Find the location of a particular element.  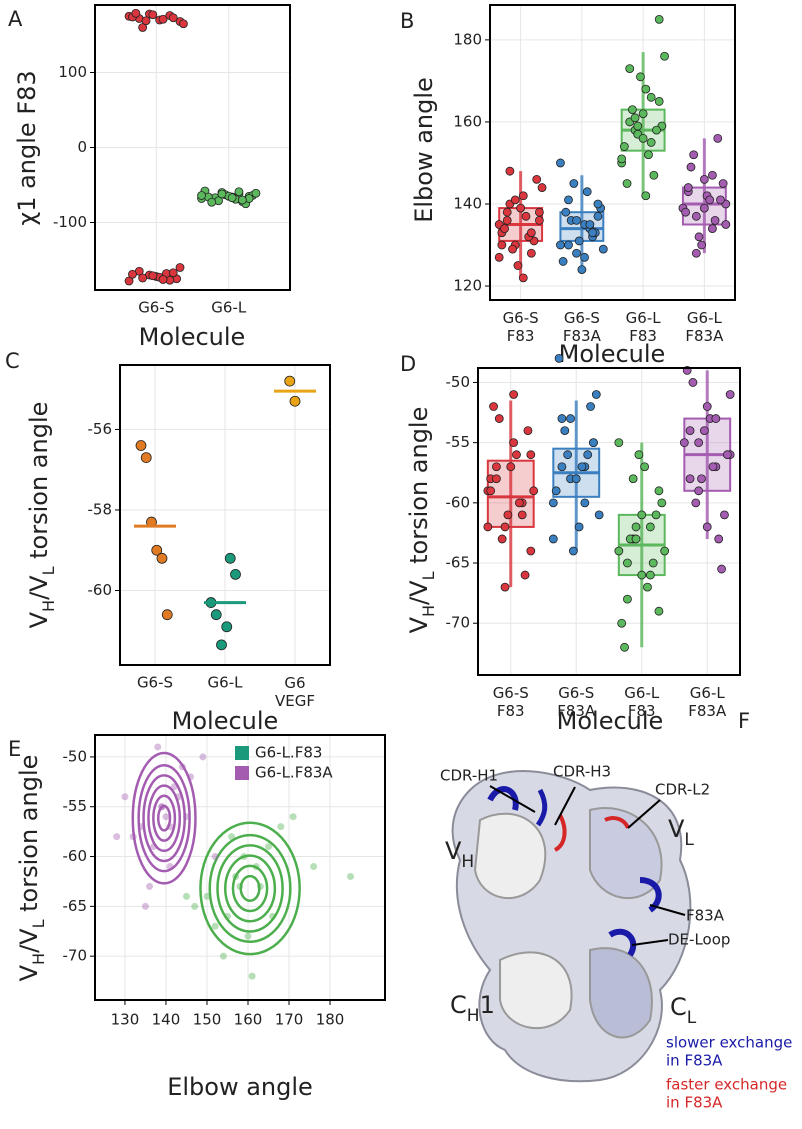

x-tick-label: 130 is located at coordinates (125, 1020).